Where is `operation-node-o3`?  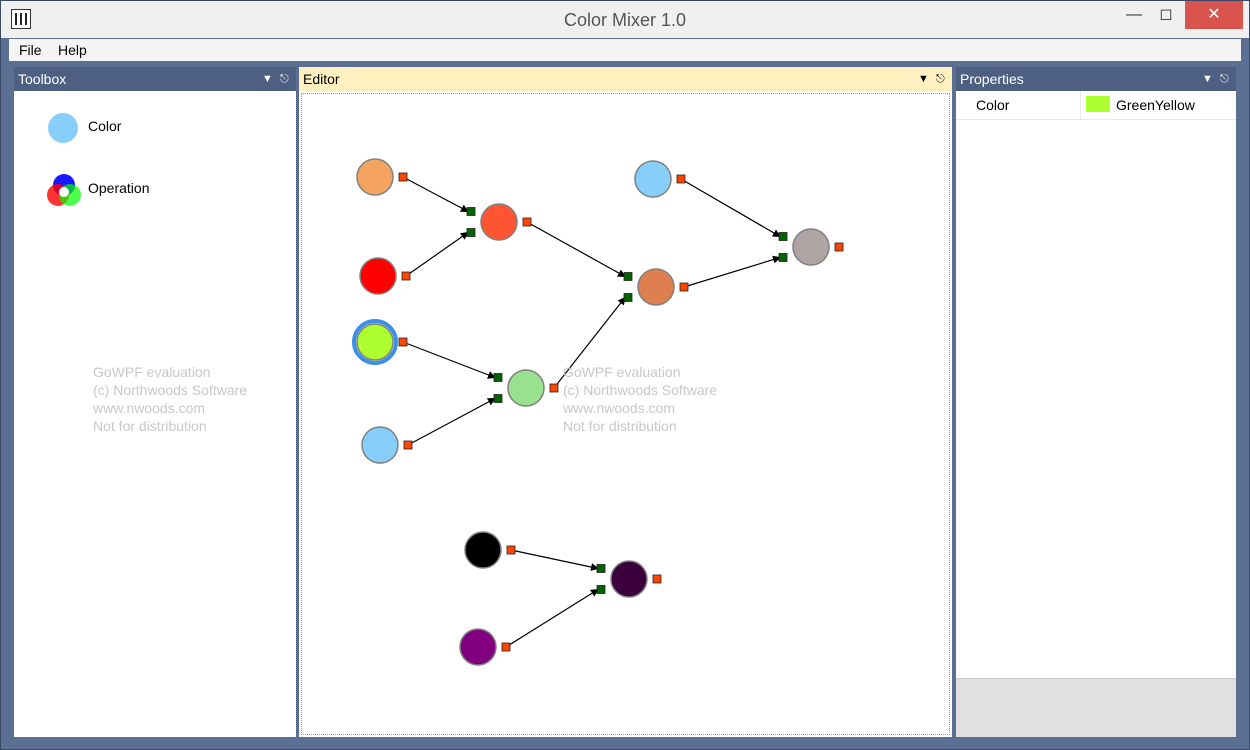 operation-node-o3 is located at coordinates (656, 287).